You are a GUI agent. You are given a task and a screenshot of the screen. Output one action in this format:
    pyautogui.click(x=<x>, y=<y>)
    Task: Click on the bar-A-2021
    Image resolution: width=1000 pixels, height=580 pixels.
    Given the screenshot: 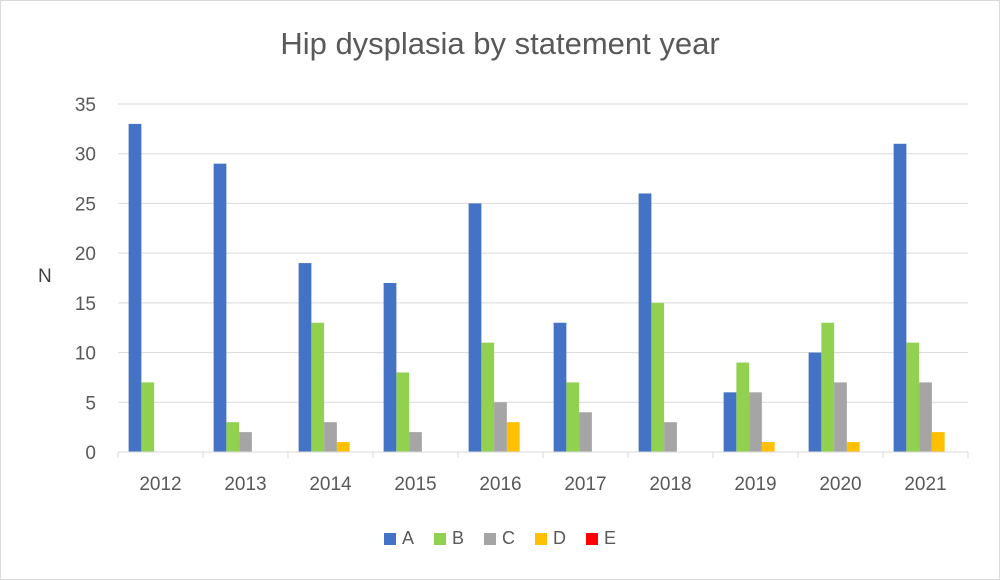 What is the action you would take?
    pyautogui.click(x=900, y=297)
    